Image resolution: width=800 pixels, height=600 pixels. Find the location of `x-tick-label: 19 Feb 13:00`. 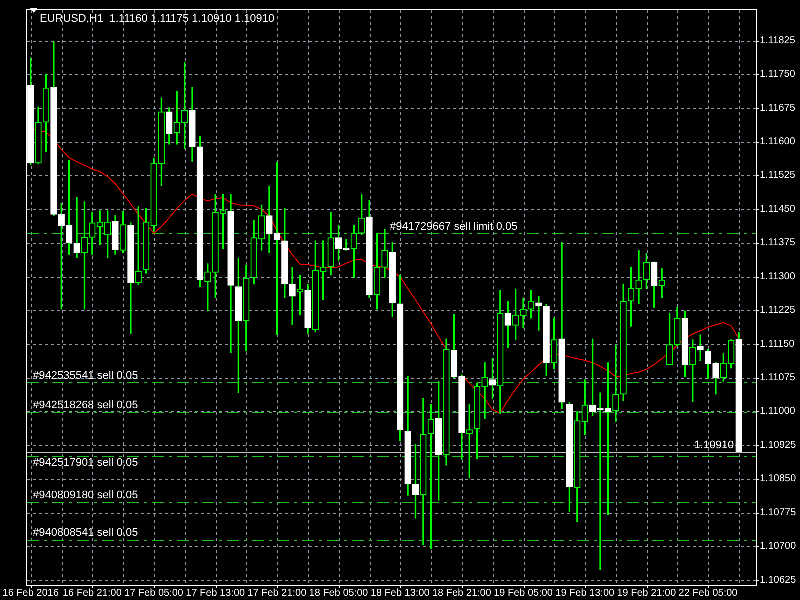

x-tick-label: 19 Feb 13:00 is located at coordinates (586, 593).